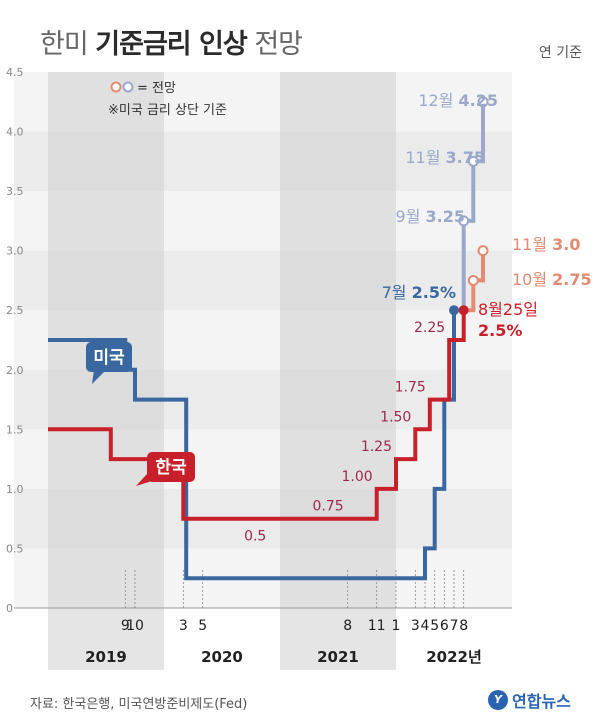 This screenshot has height=725, width=600. What do you see at coordinates (15, 489) in the screenshot?
I see `y-tick-label: 1.0` at bounding box center [15, 489].